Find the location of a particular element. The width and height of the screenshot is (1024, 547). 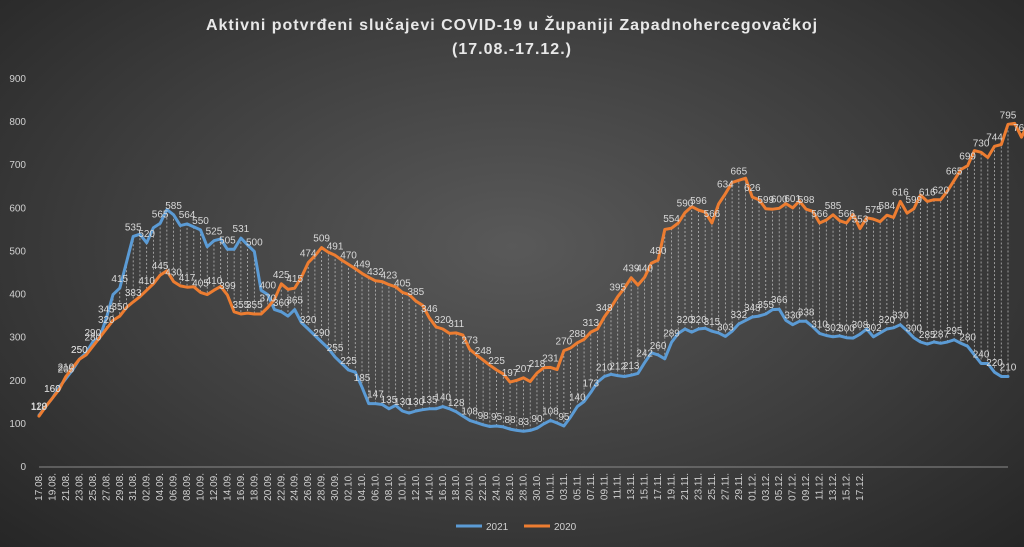

x-tick-label: 03.12. is located at coordinates (766, 487).